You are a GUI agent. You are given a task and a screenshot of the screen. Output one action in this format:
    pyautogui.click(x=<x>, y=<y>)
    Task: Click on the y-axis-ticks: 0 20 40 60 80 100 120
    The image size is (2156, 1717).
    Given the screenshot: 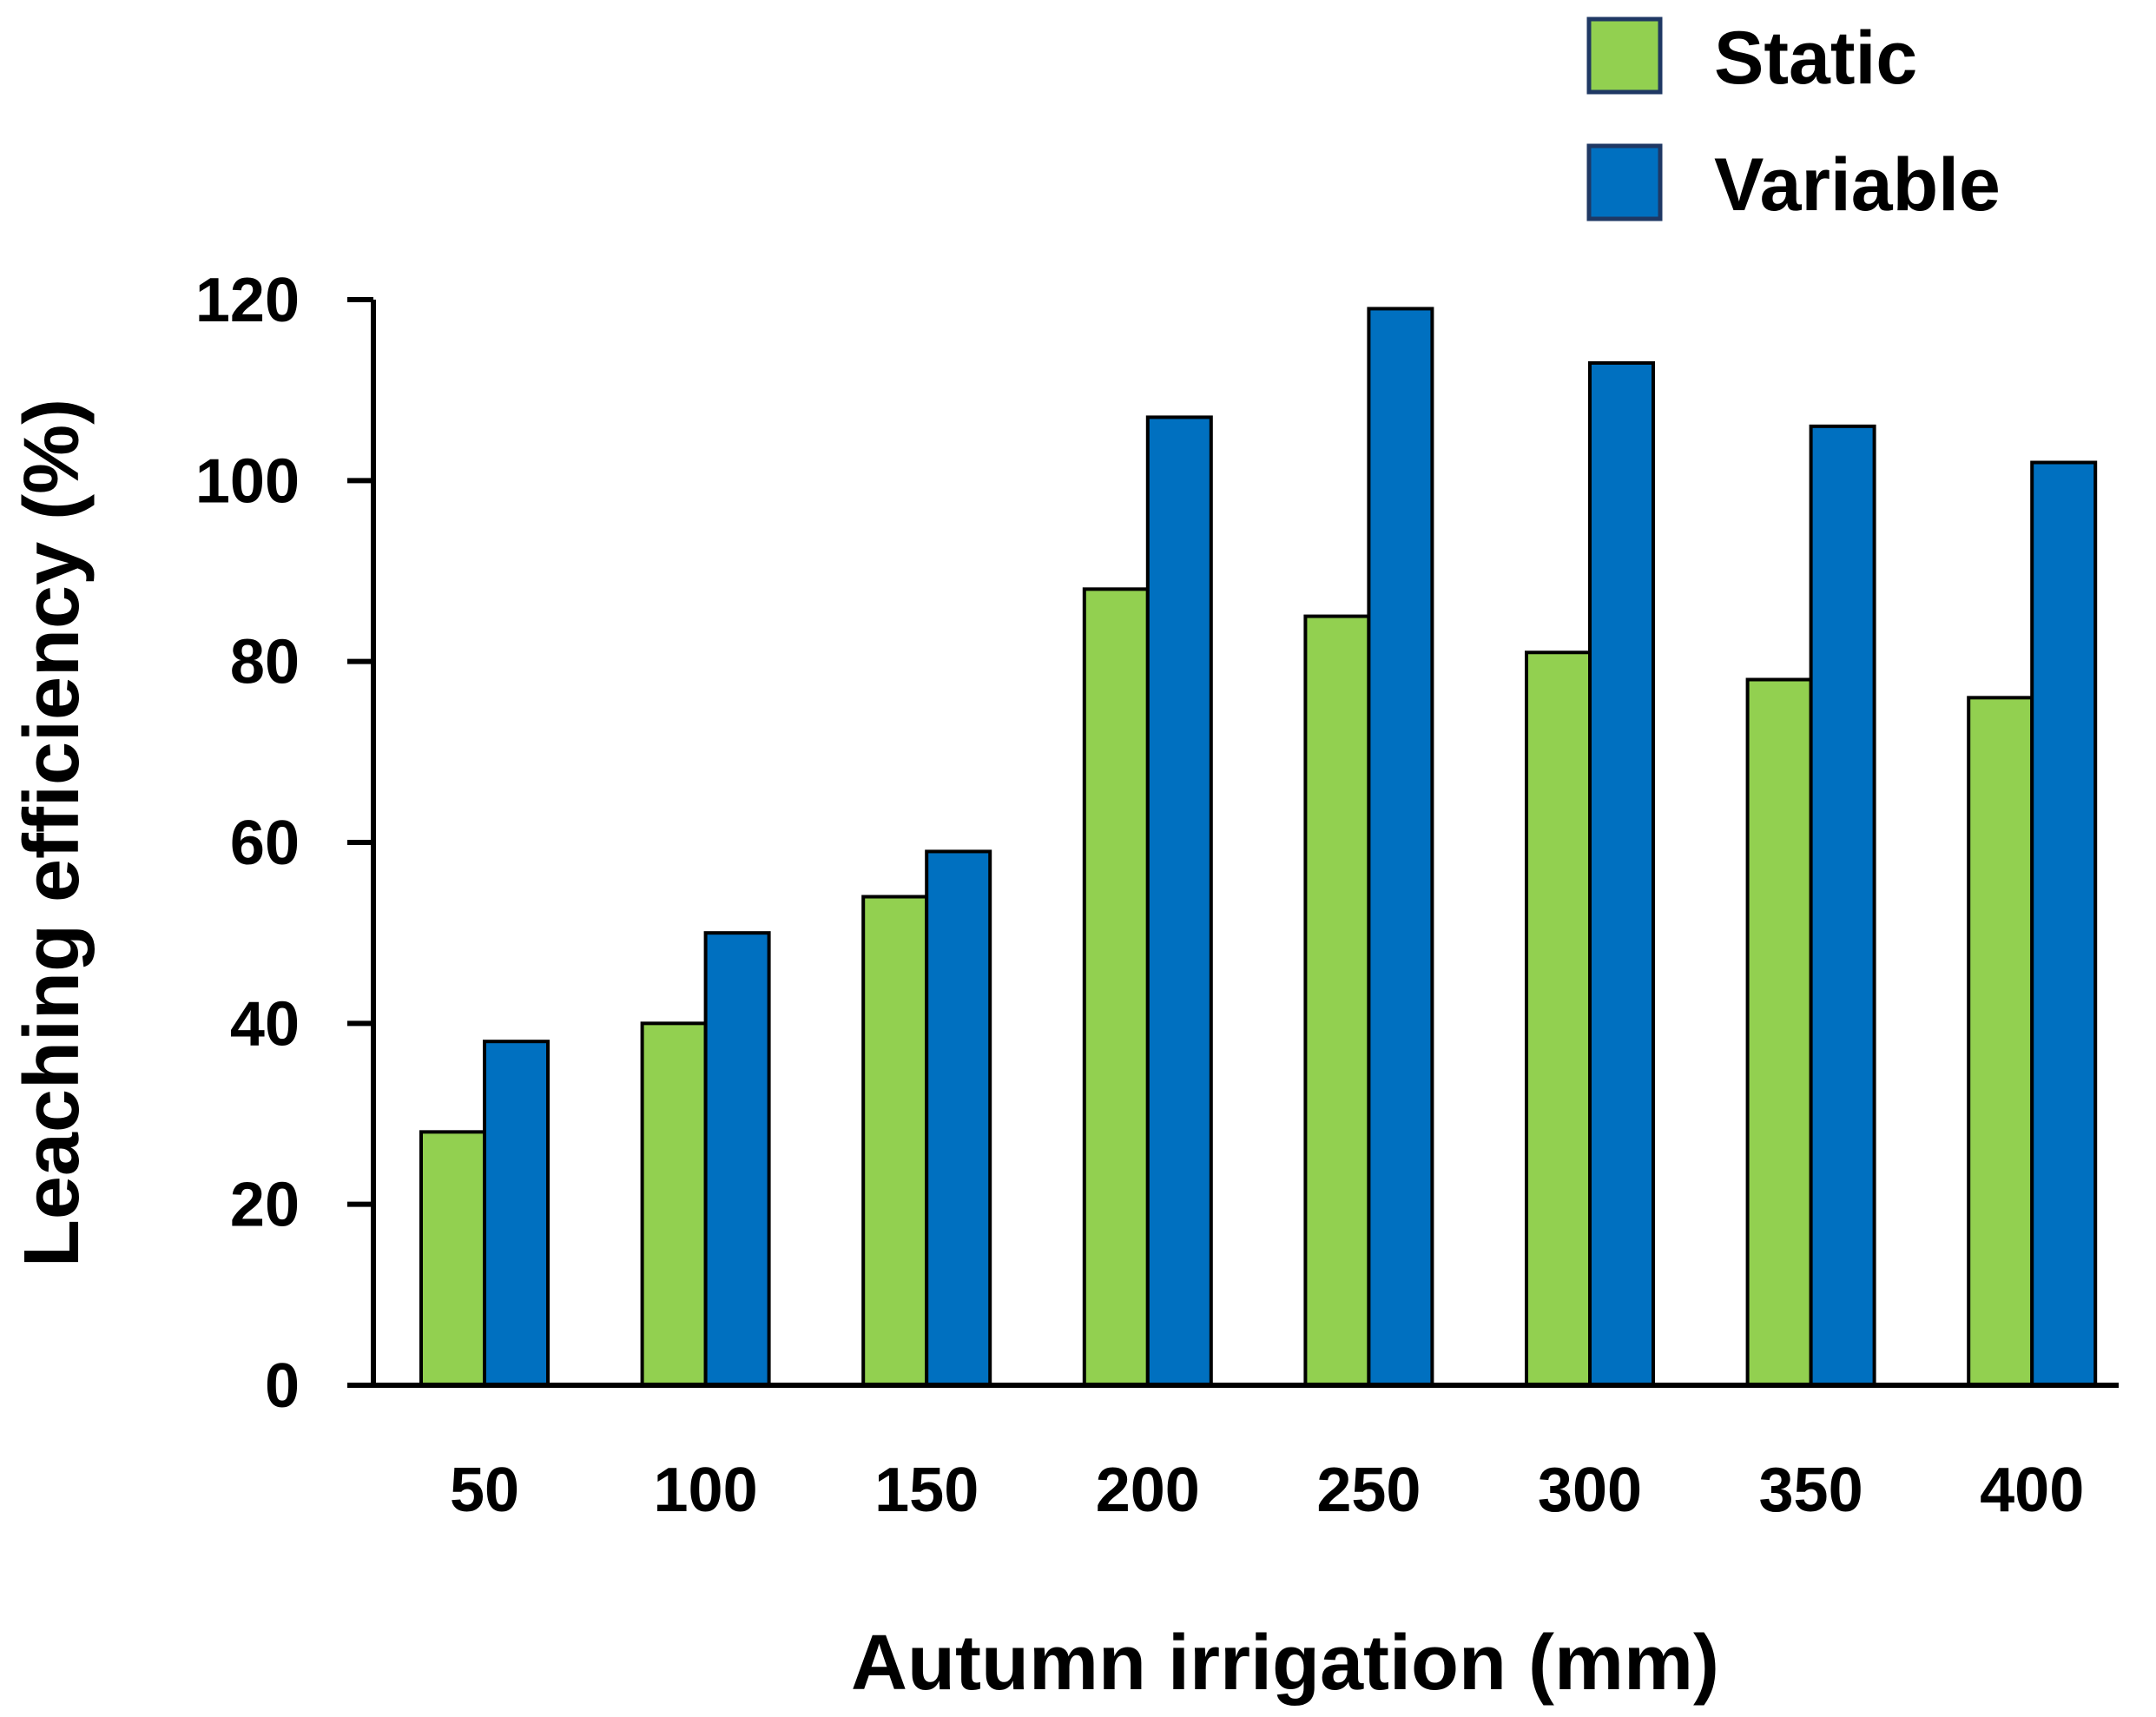 What is the action you would take?
    pyautogui.click(x=284, y=843)
    